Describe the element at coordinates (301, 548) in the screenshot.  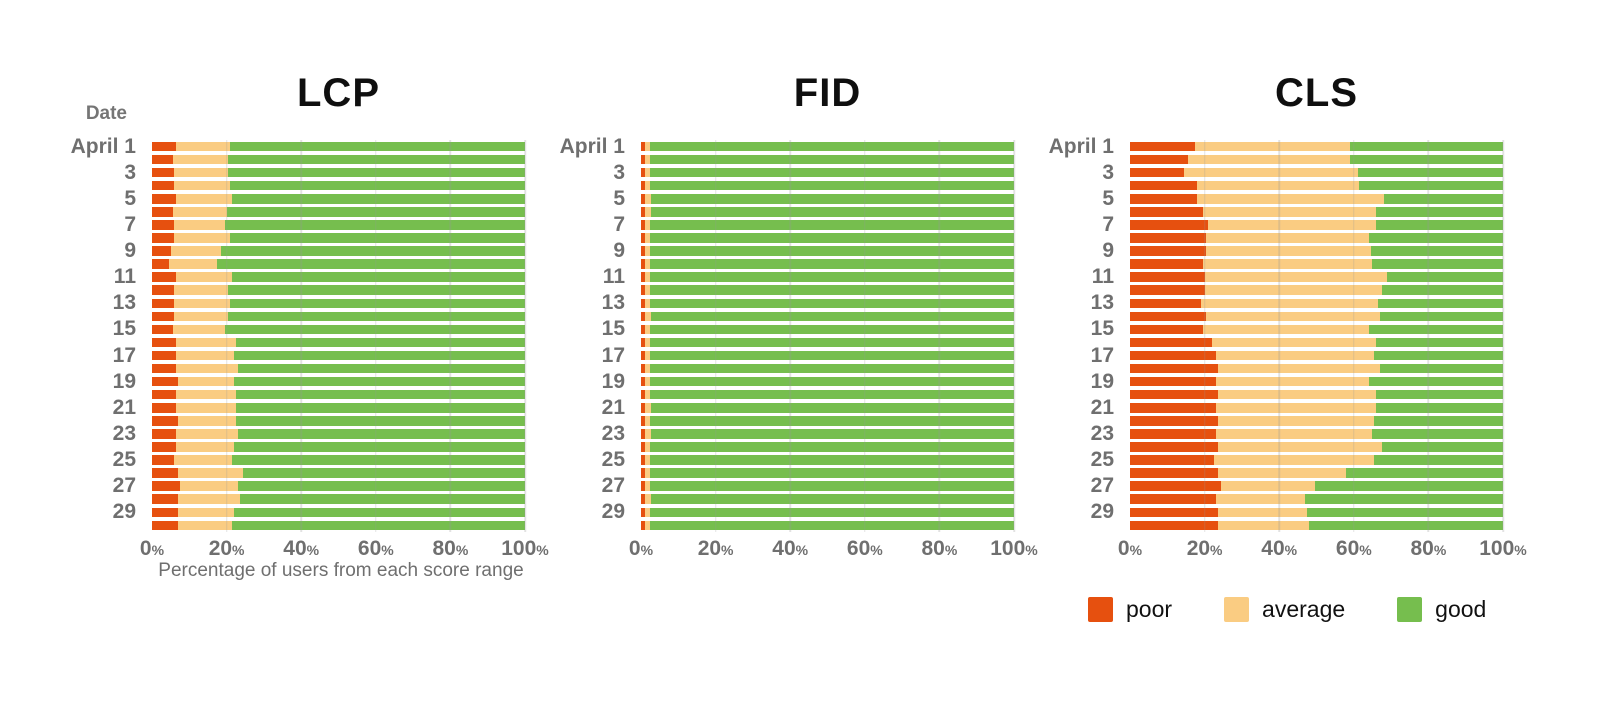
I see `x-tick-label: 40%` at that location.